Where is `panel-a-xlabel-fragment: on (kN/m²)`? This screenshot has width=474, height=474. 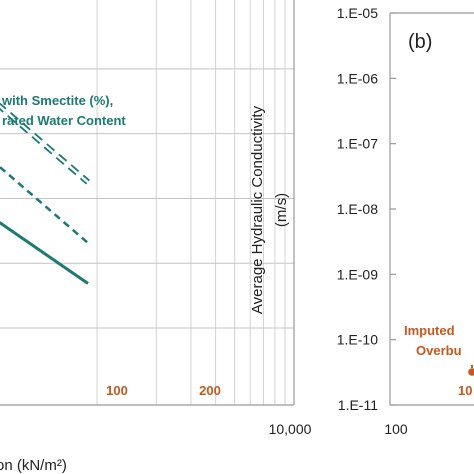 panel-a-xlabel-fragment: on (kN/m²) is located at coordinates (33, 465).